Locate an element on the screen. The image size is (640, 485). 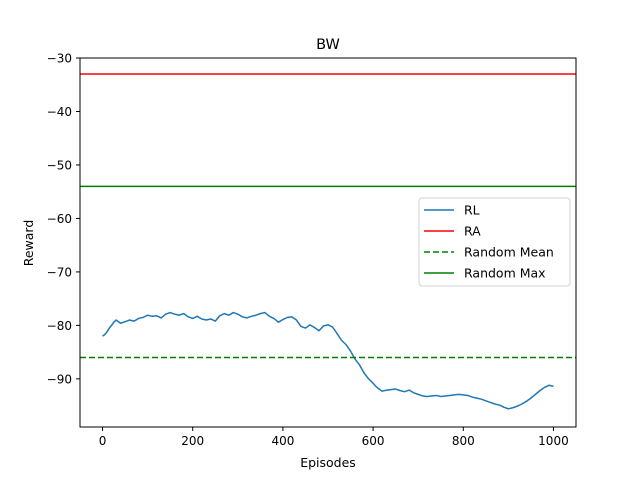
chart-title: BW is located at coordinates (328, 45).